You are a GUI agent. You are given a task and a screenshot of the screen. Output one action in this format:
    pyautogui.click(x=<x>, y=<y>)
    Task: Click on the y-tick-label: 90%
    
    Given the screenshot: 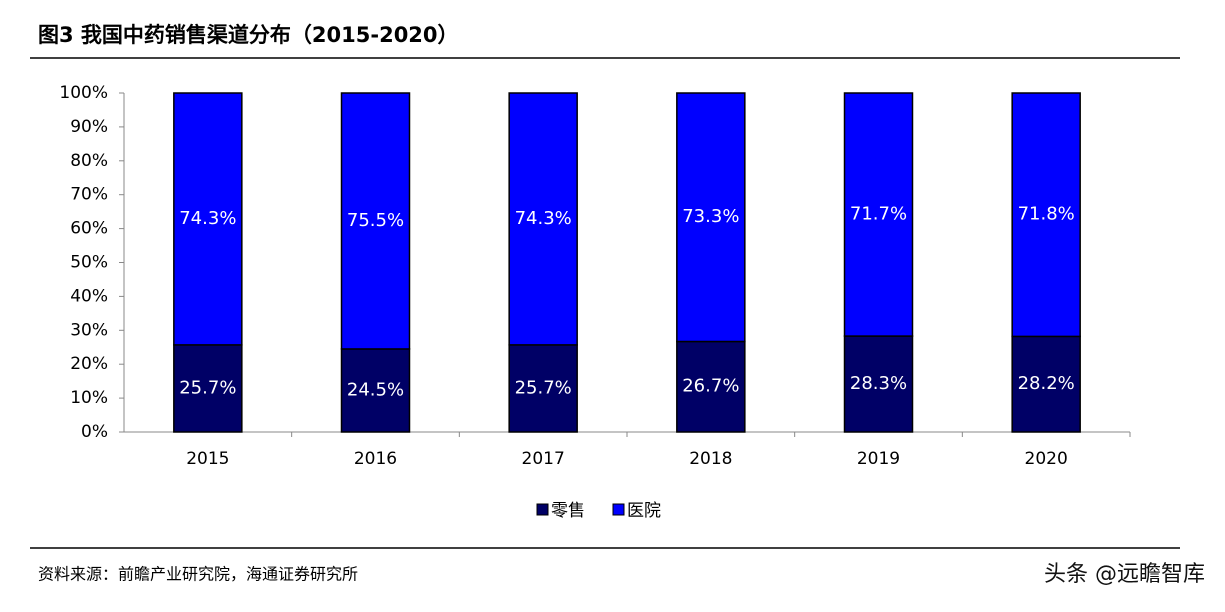 What is the action you would take?
    pyautogui.click(x=89, y=127)
    